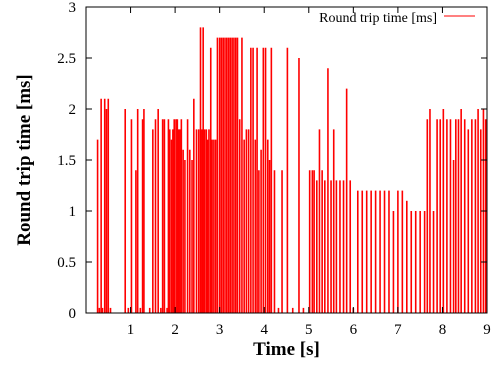  I want to click on x-tick-label: 4, so click(264, 330).